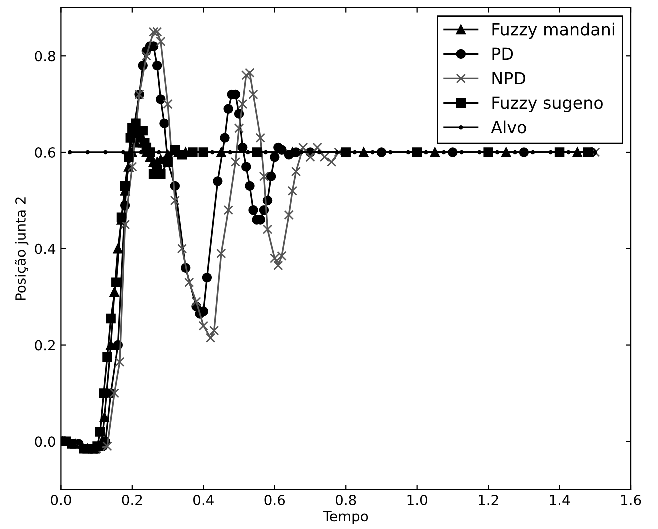  Describe the element at coordinates (503, 54) in the screenshot. I see `legend-label: PD` at that location.